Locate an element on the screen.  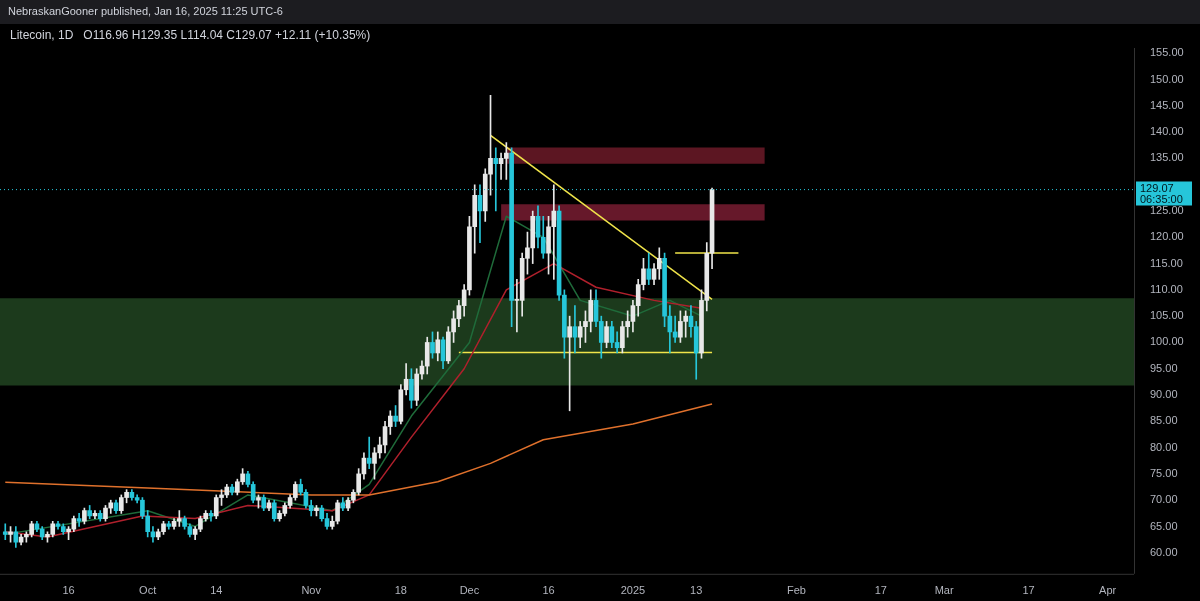
ref-line-label: 129.07 is located at coordinates (1157, 187).